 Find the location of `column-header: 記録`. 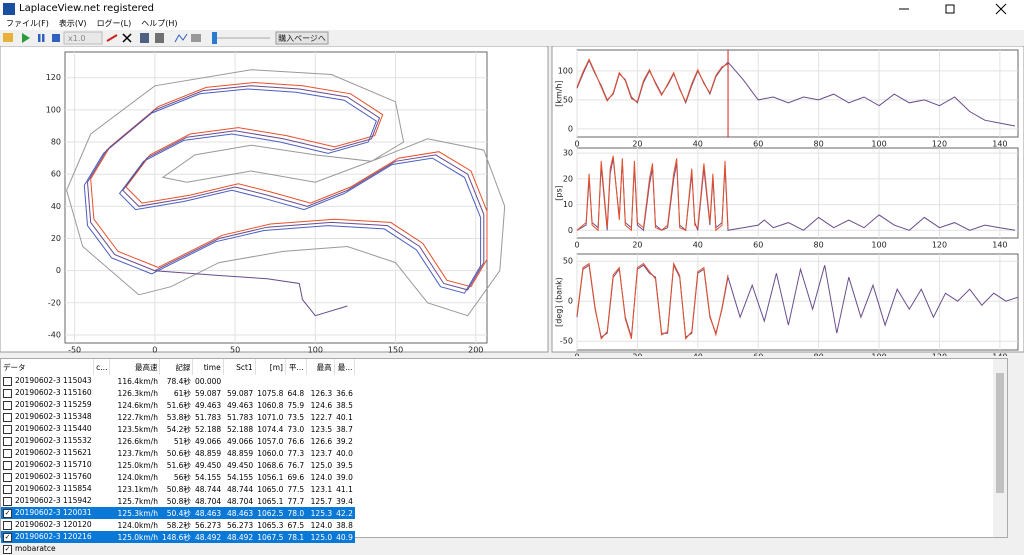

column-header: 記録 is located at coordinates (176, 367).